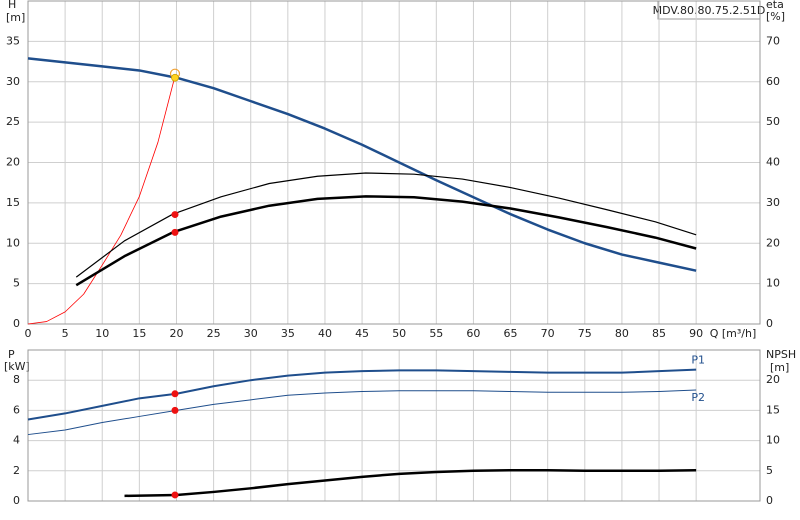 This screenshot has width=800, height=520. Describe the element at coordinates (13, 162) in the screenshot. I see `y-tick-label: 20` at that location.